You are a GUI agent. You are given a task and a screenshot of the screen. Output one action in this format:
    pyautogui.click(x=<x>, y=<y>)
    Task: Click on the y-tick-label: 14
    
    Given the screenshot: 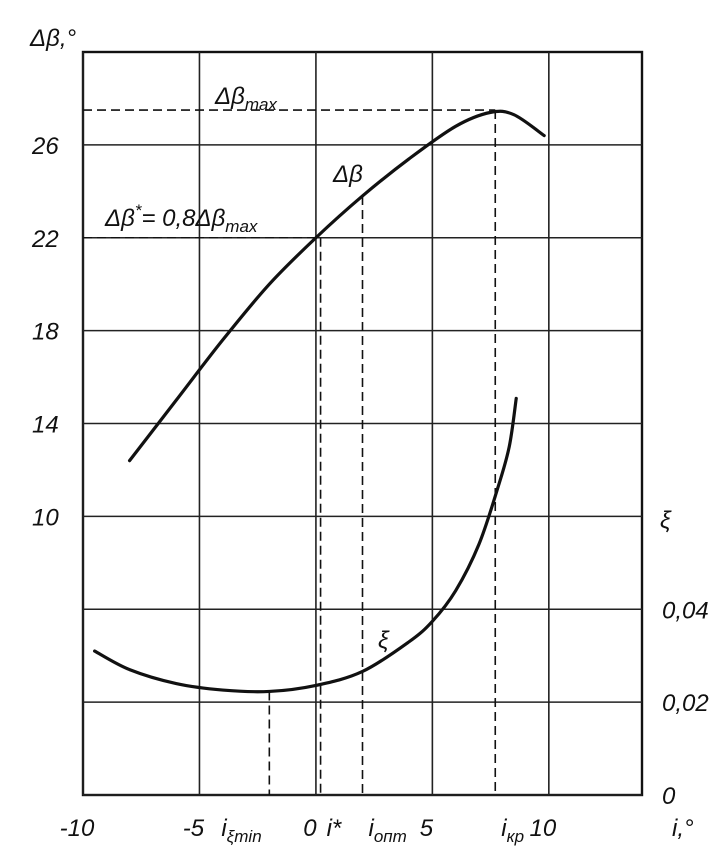 What is the action you would take?
    pyautogui.click(x=45, y=425)
    